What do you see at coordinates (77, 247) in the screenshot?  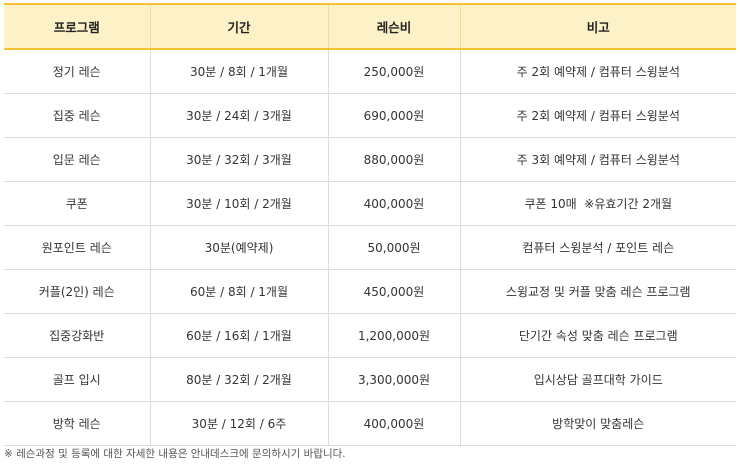 I see `cell-program: 원포인트 레슨` at bounding box center [77, 247].